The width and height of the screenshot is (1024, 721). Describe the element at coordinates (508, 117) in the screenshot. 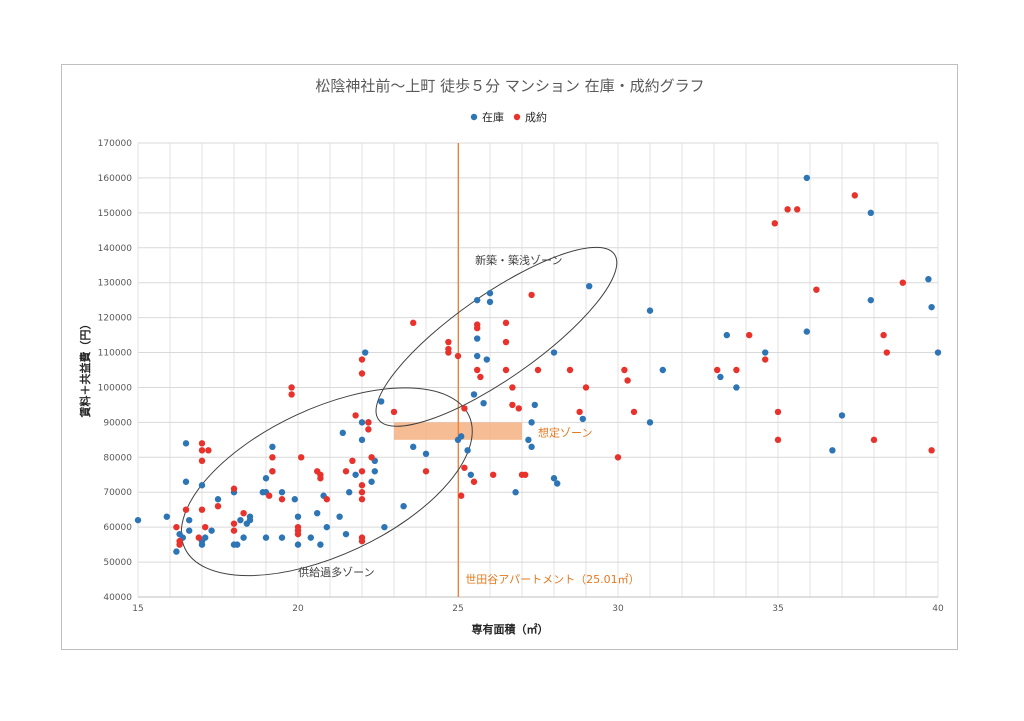

I see `legend: 在庫 成約` at that location.